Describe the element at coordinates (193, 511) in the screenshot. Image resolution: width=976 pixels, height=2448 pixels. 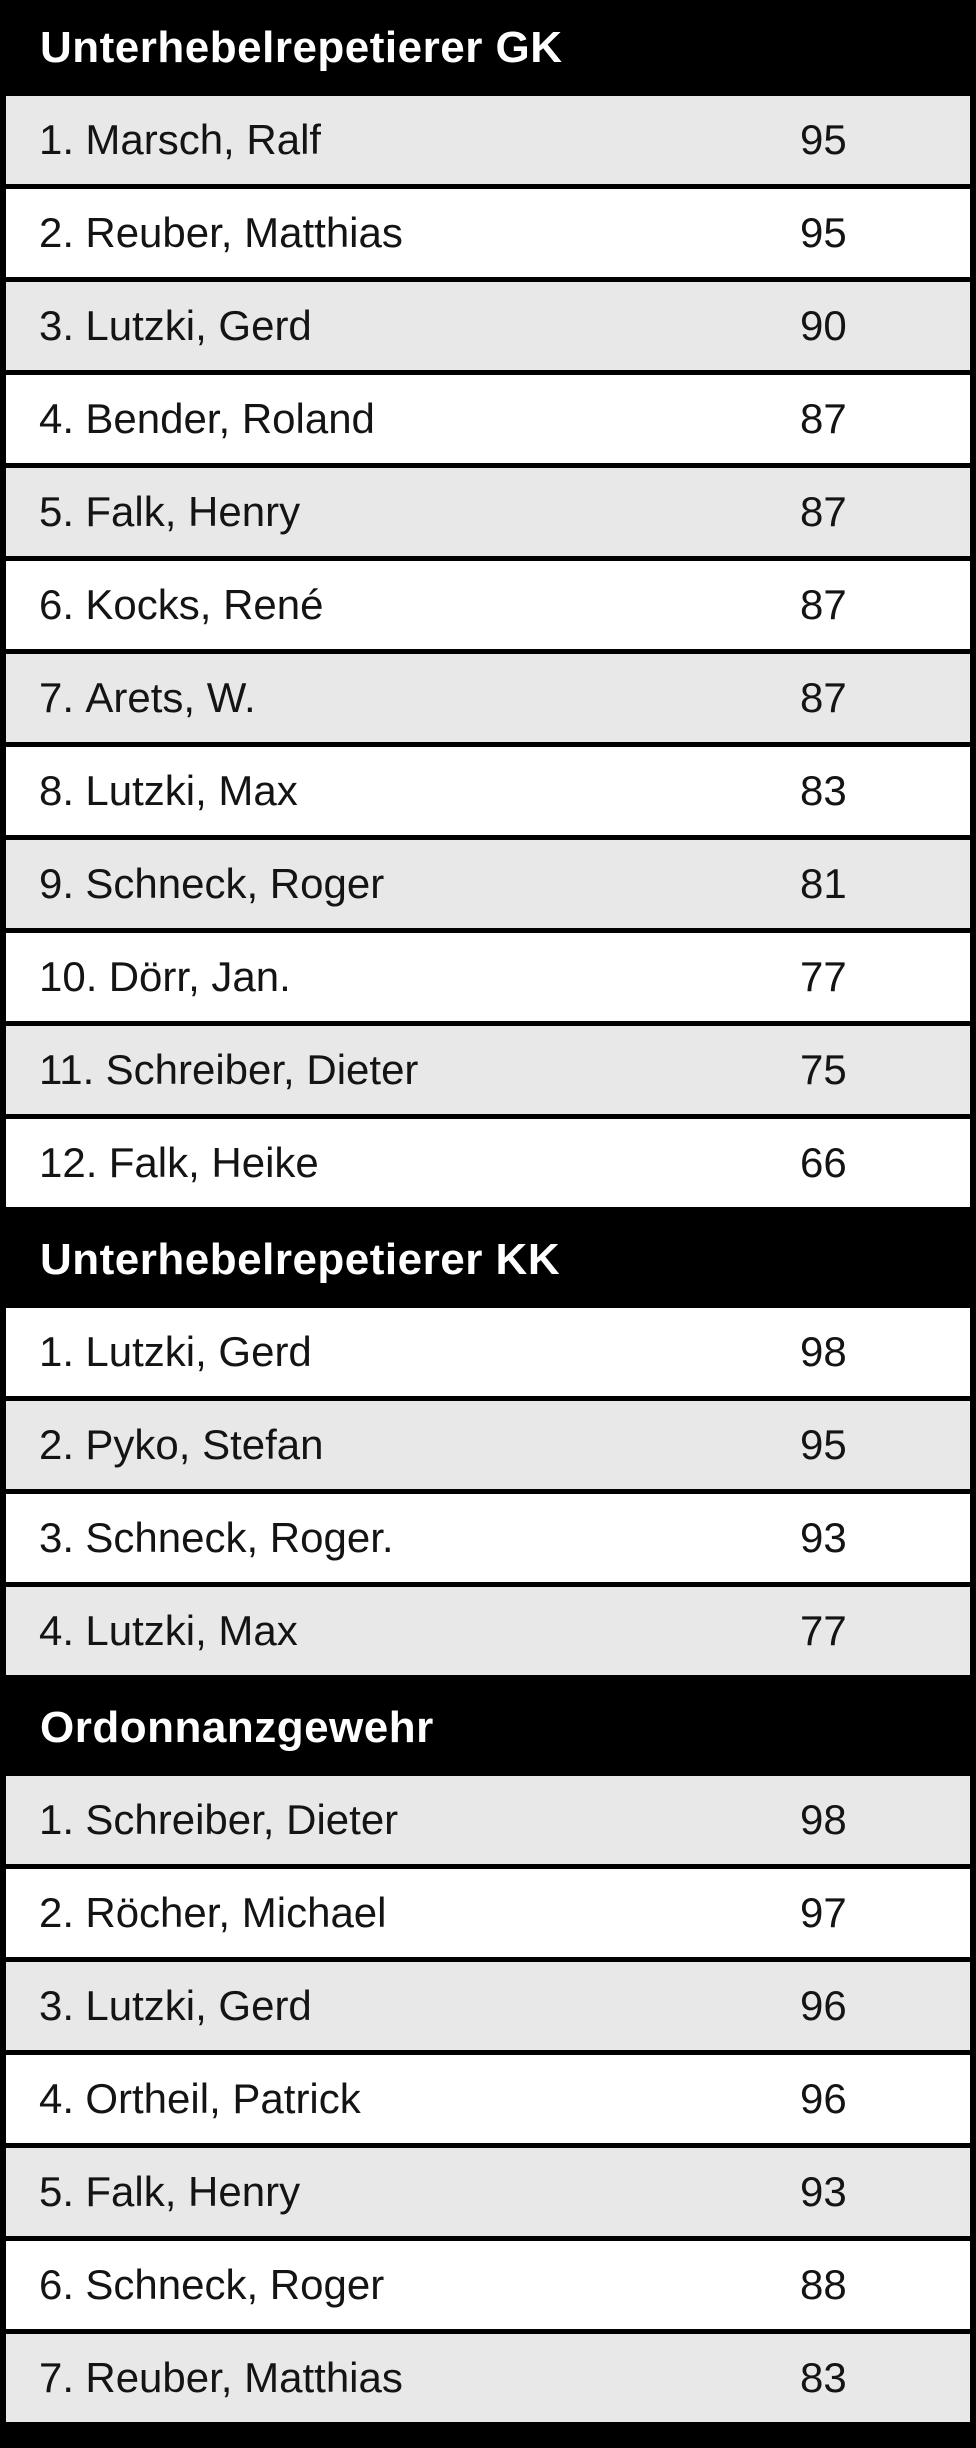
I see `row-name: Falk, Henry` at that location.